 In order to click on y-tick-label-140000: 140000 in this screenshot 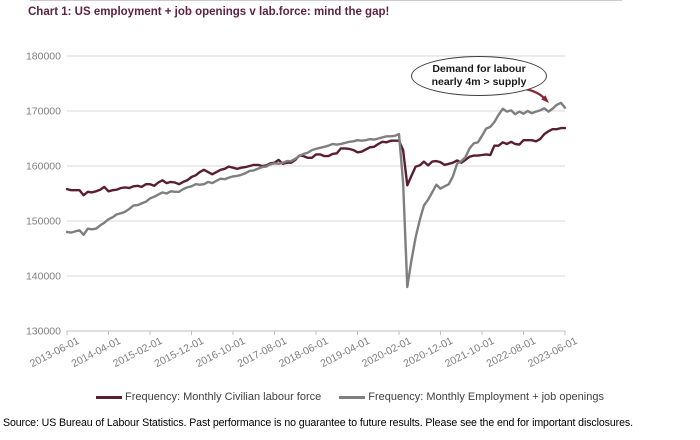, I will do `click(43, 277)`.